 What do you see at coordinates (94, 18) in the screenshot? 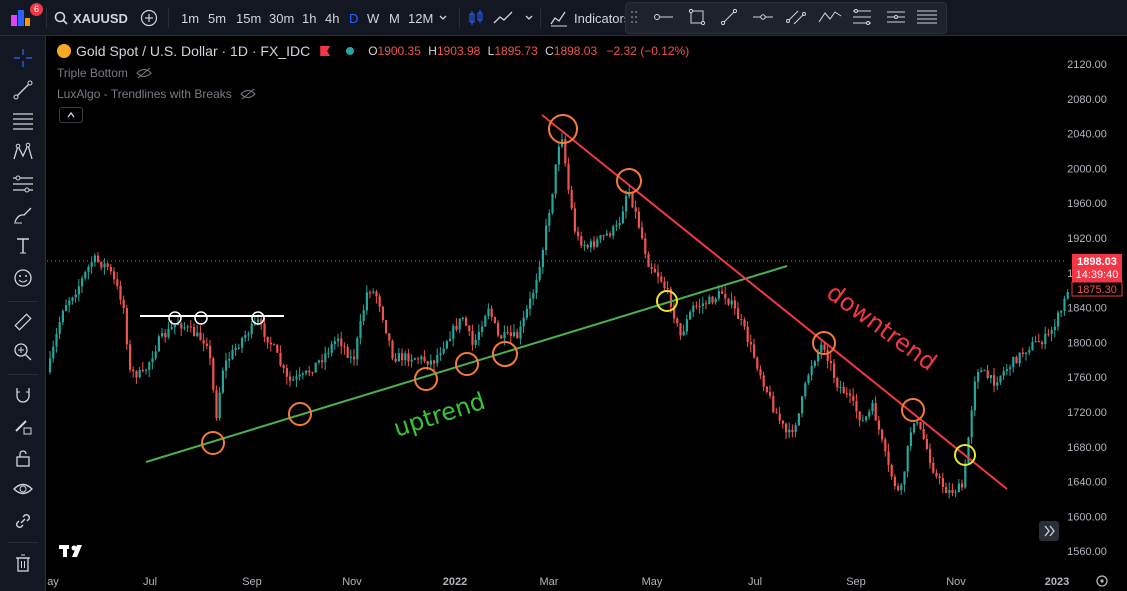
I see `symbol-search: XAUUSD` at bounding box center [94, 18].